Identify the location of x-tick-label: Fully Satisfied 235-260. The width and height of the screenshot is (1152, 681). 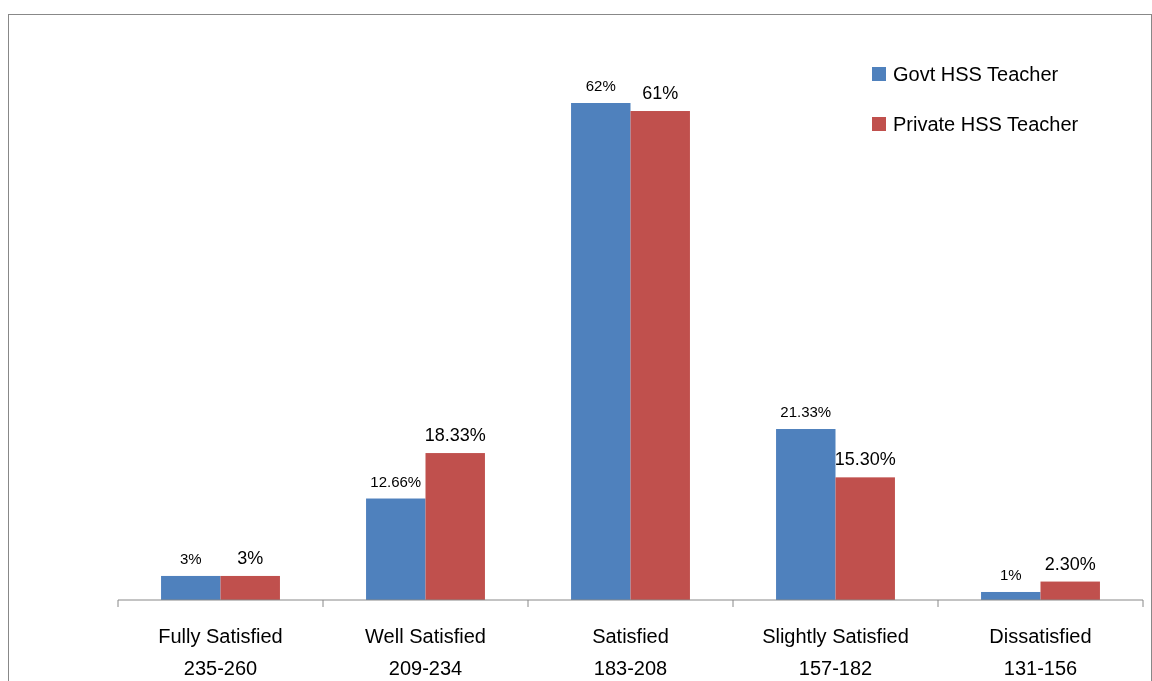
(220, 652).